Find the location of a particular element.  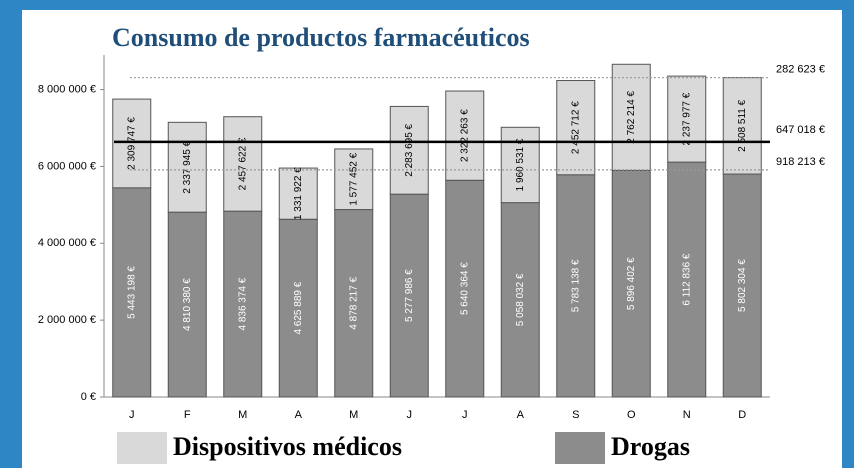

value-label: 2 322 263 € is located at coordinates (464, 135).